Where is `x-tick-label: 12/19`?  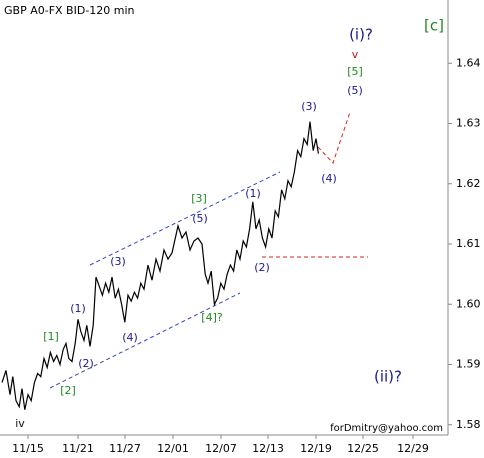
x-tick-label: 12/19 is located at coordinates (316, 448).